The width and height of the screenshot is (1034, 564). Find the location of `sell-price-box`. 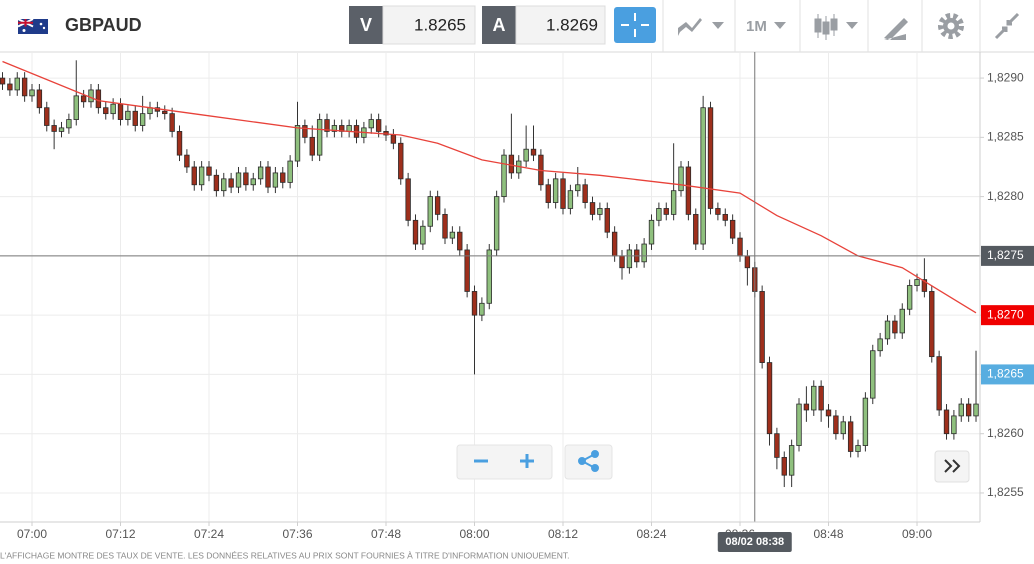

sell-price-box is located at coordinates (429, 25).